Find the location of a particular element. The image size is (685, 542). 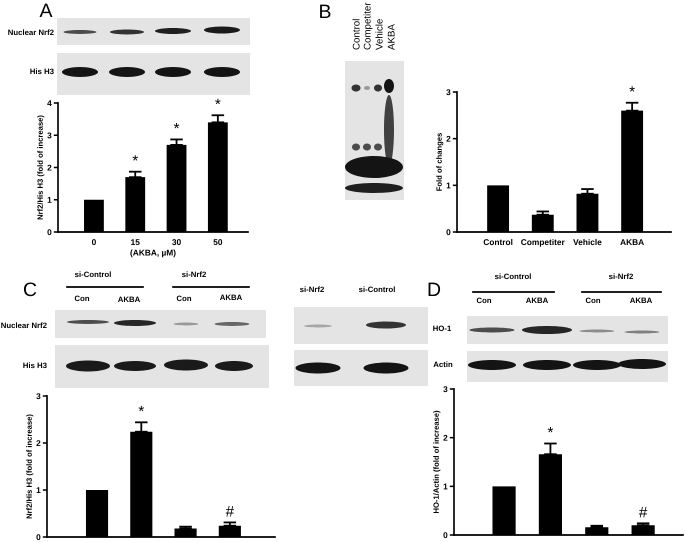

text: A is located at coordinates (46, 11).